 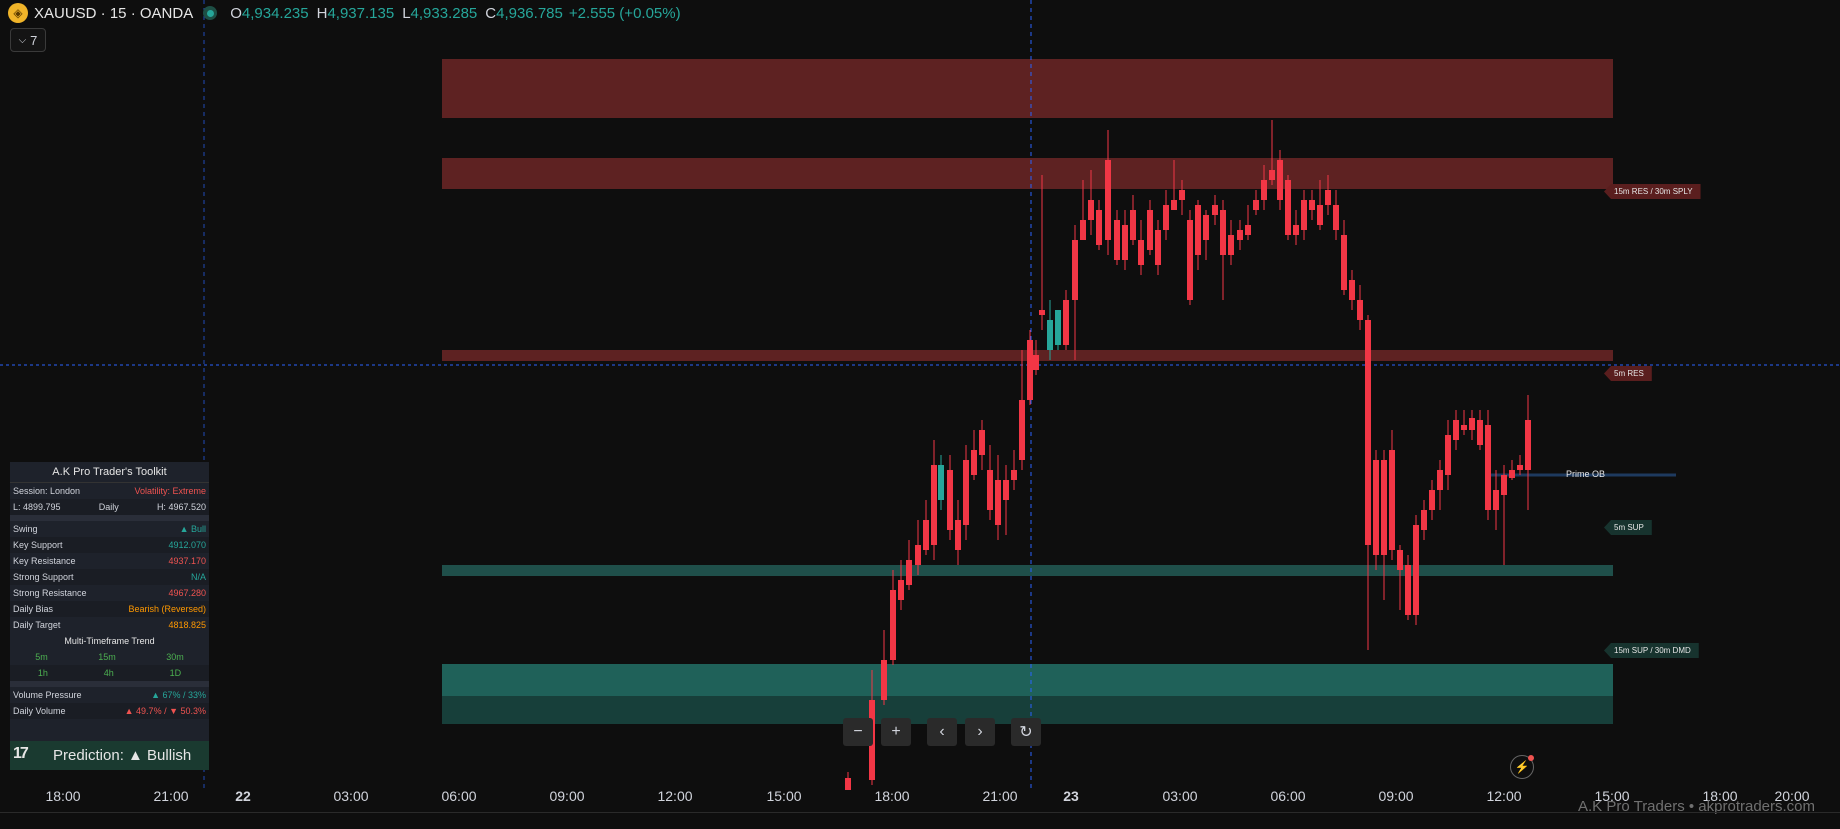 I want to click on mtf-cell: 1h, so click(x=42, y=673).